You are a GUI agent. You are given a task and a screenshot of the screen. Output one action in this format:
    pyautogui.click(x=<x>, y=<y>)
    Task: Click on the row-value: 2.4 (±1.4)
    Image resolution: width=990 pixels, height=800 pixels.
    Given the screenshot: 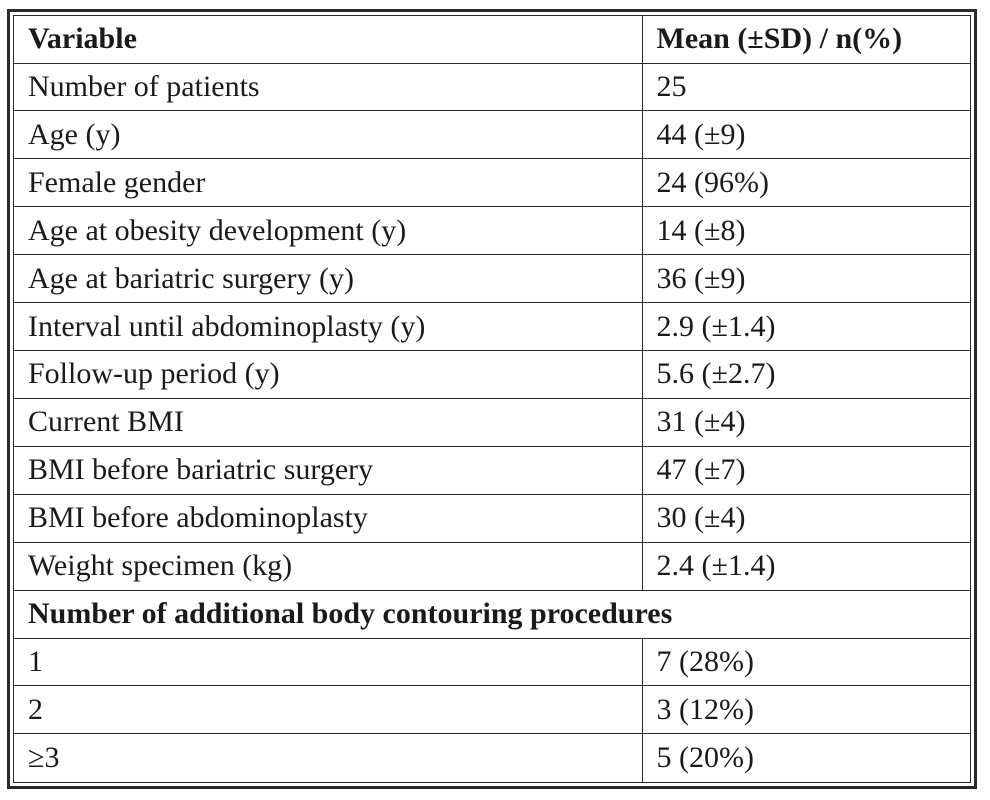 What is the action you would take?
    pyautogui.click(x=805, y=566)
    